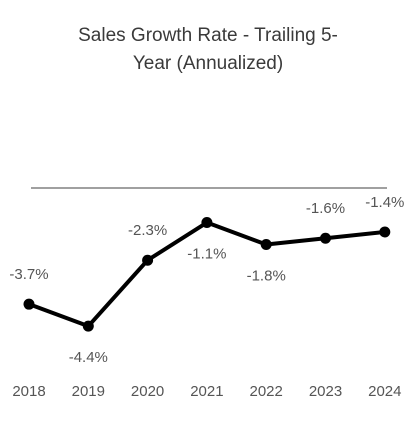 The height and width of the screenshot is (430, 416). Describe the element at coordinates (28, 391) in the screenshot. I see `x-tick-label: 2018` at that location.